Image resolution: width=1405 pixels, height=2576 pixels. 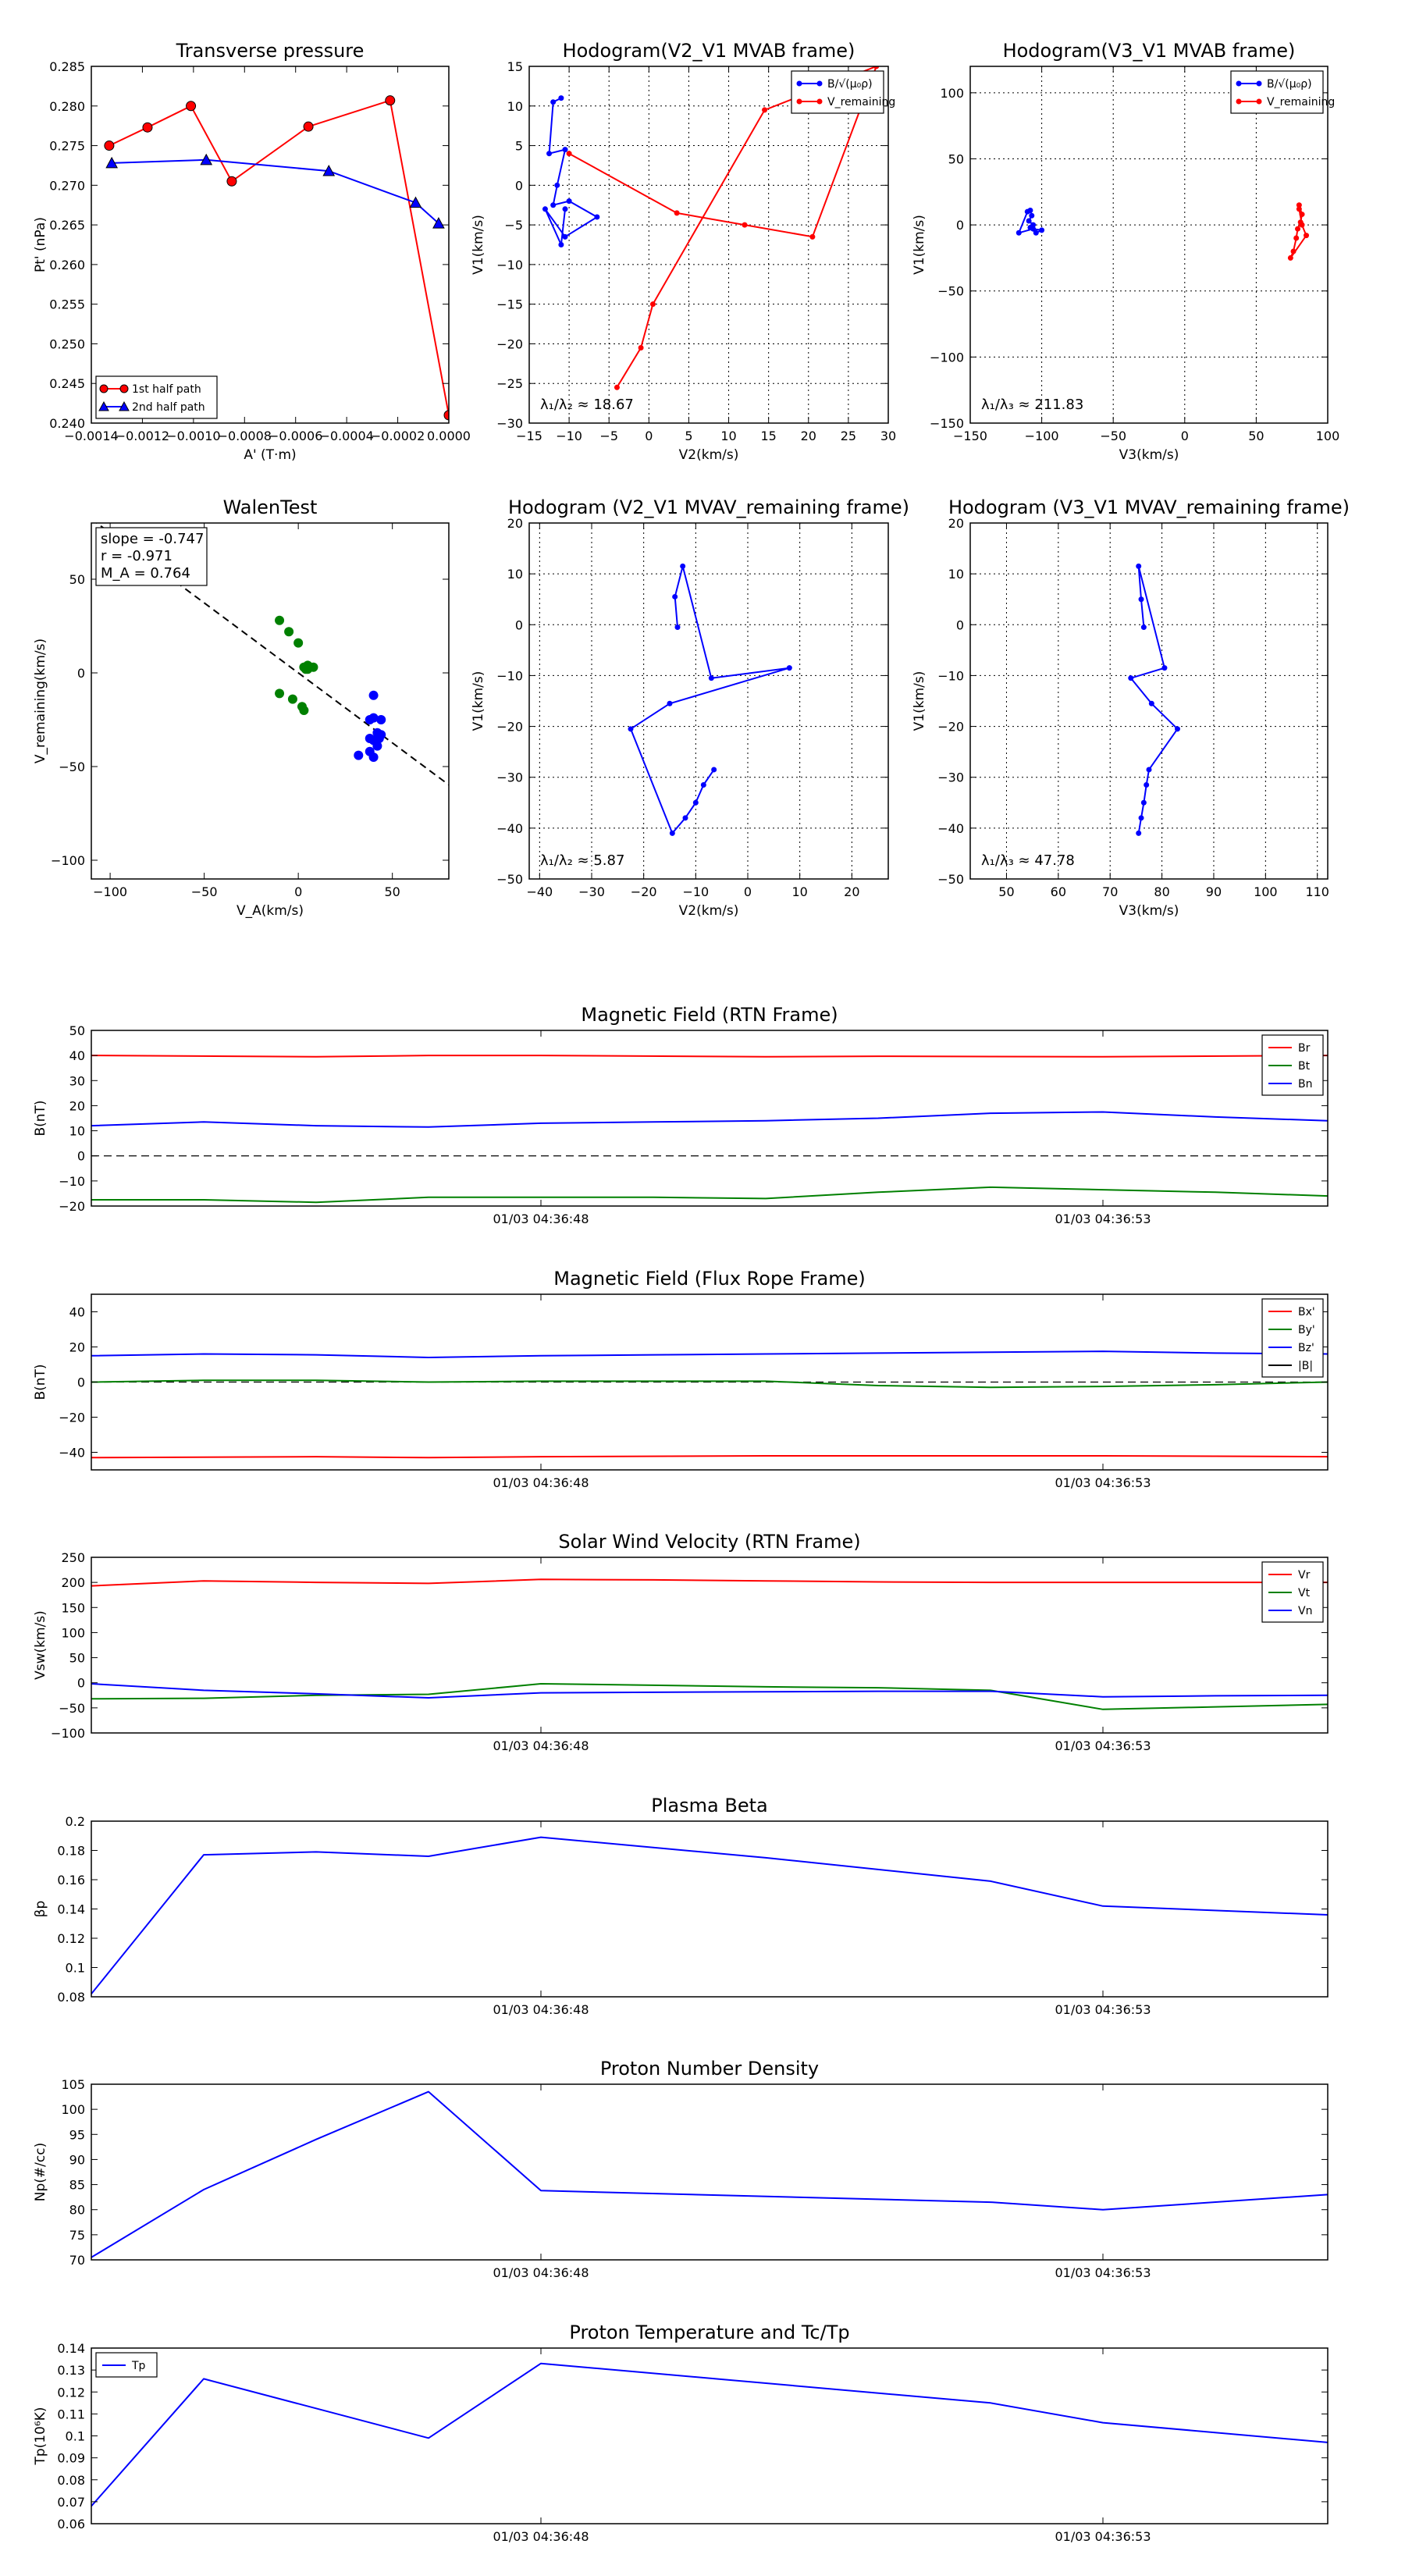 I want to click on stats-box, so click(x=152, y=556).